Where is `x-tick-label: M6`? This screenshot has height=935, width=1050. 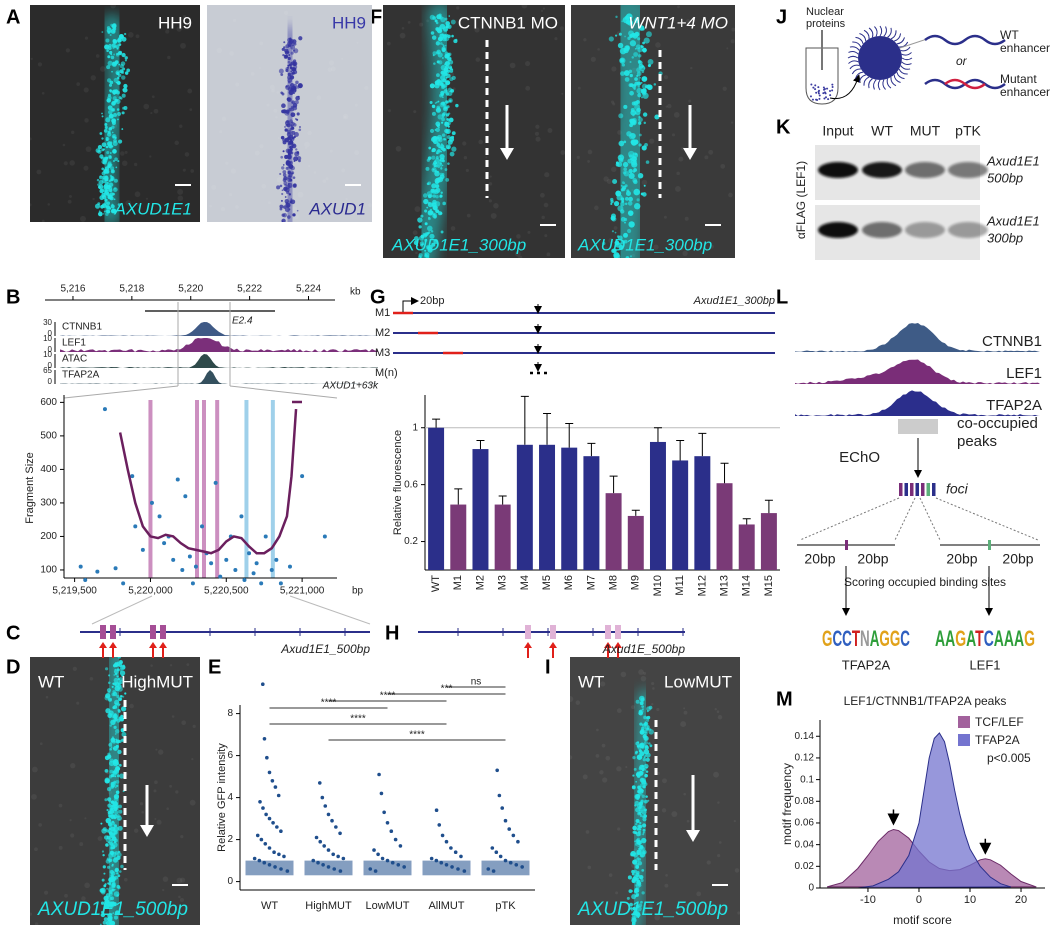 x-tick-label: M6 is located at coordinates (569, 582).